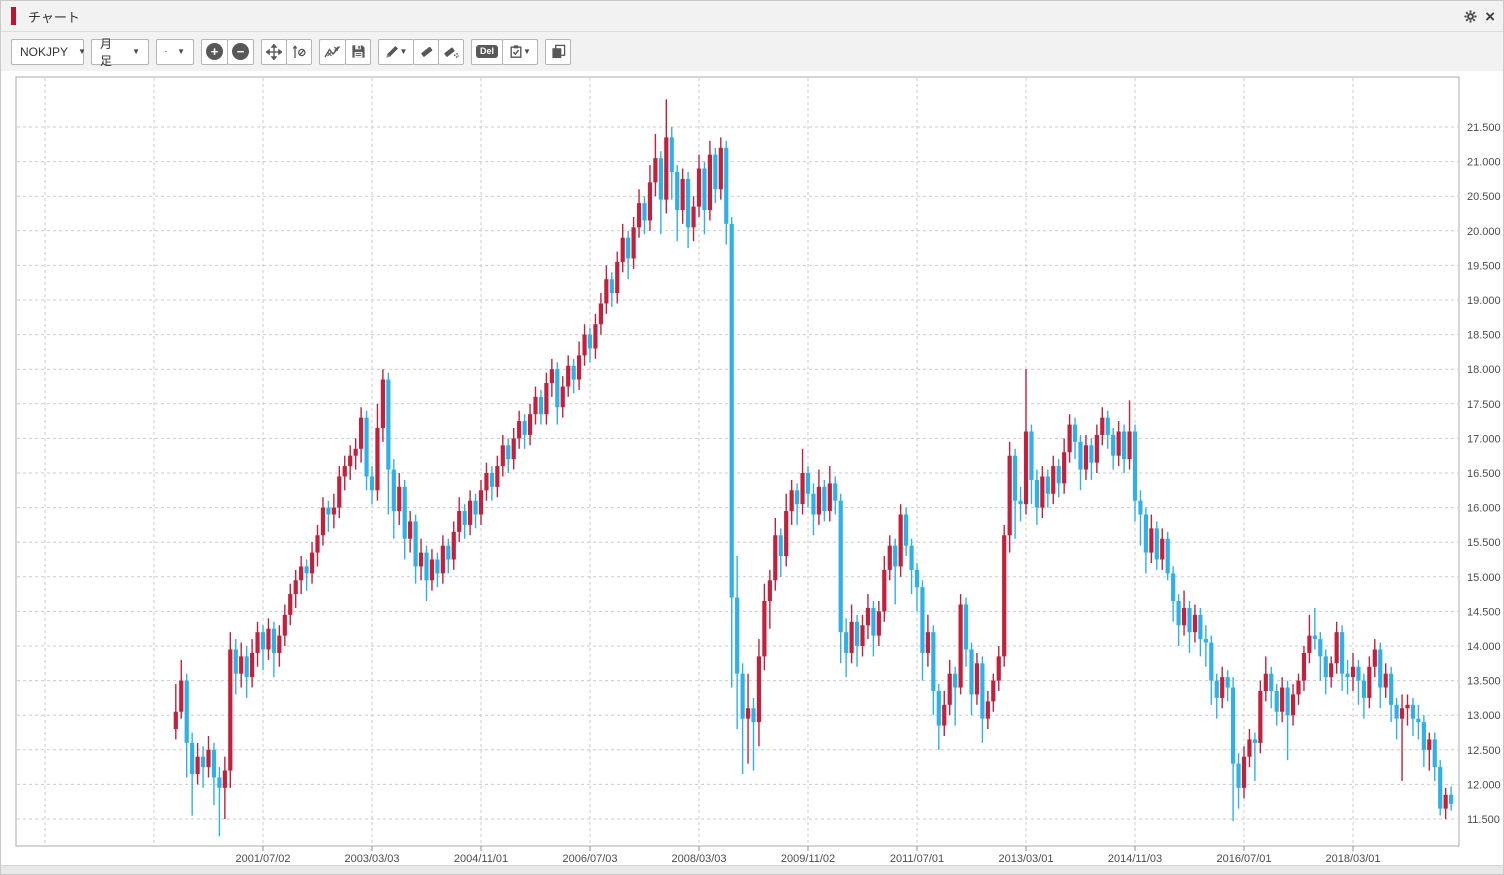  I want to click on titlebar: チャート ×, so click(752, 16).